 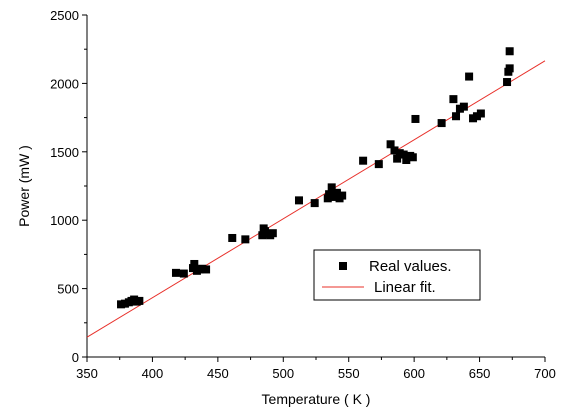 What do you see at coordinates (64, 152) in the screenshot?
I see `y-tick-label: 1500` at bounding box center [64, 152].